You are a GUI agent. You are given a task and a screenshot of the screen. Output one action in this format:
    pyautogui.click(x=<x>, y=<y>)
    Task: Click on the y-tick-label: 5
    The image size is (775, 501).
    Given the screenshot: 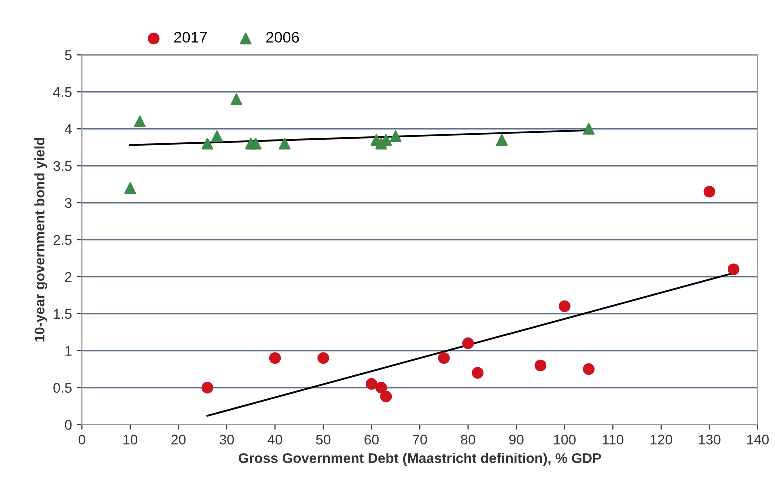 What is the action you would take?
    pyautogui.click(x=68, y=55)
    